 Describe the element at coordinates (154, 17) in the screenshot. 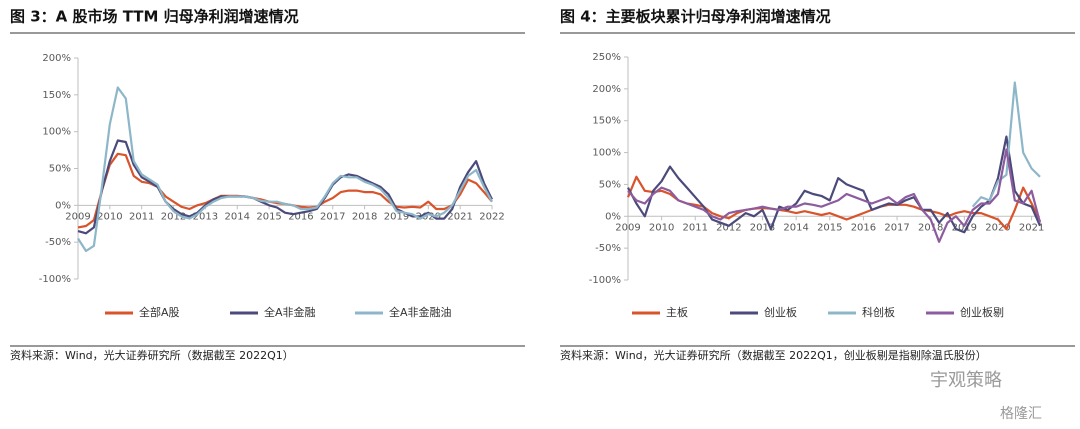

I see `chart-title: 图 3：A 股市场 TTM 归母净利润增速情况` at that location.